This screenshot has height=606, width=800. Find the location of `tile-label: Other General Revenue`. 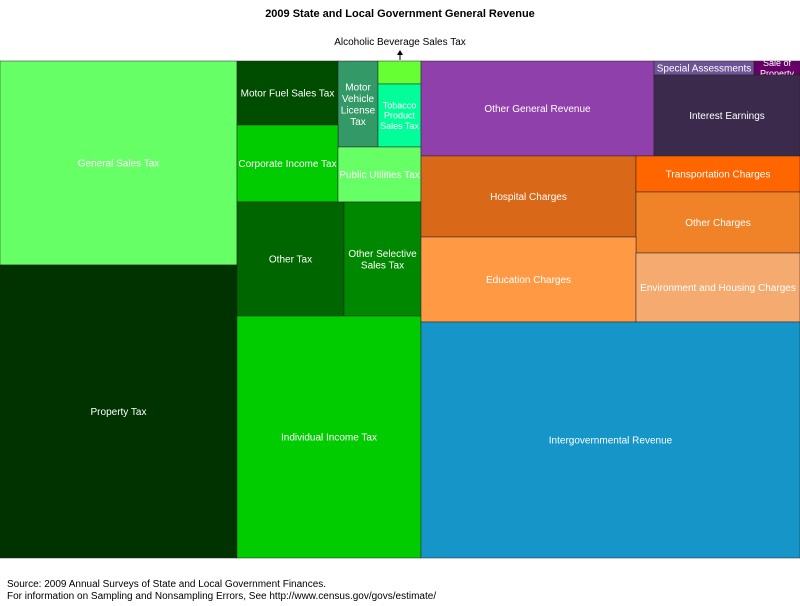

tile-label: Other General Revenue is located at coordinates (537, 109).